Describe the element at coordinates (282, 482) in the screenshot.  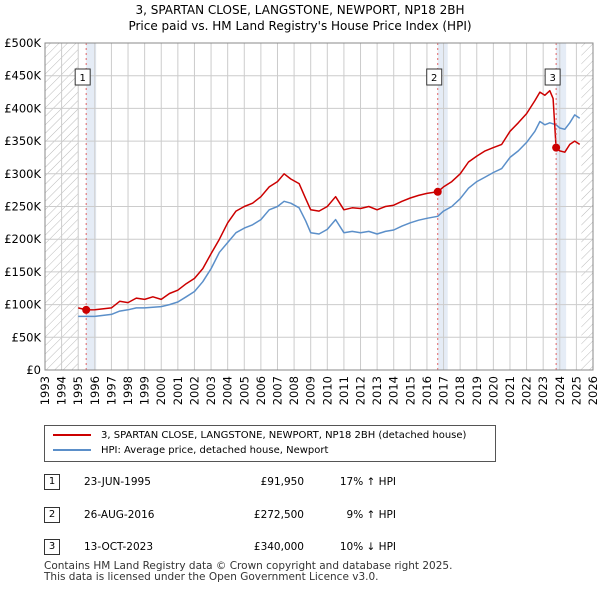
I see `sale-price: £91,950` at that location.